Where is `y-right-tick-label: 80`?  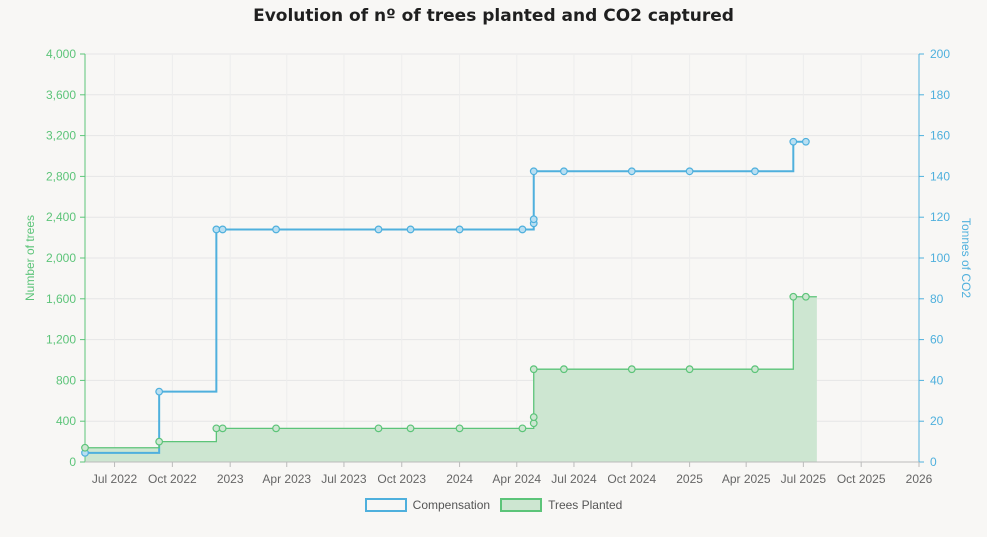
y-right-tick-label: 80 is located at coordinates (937, 299).